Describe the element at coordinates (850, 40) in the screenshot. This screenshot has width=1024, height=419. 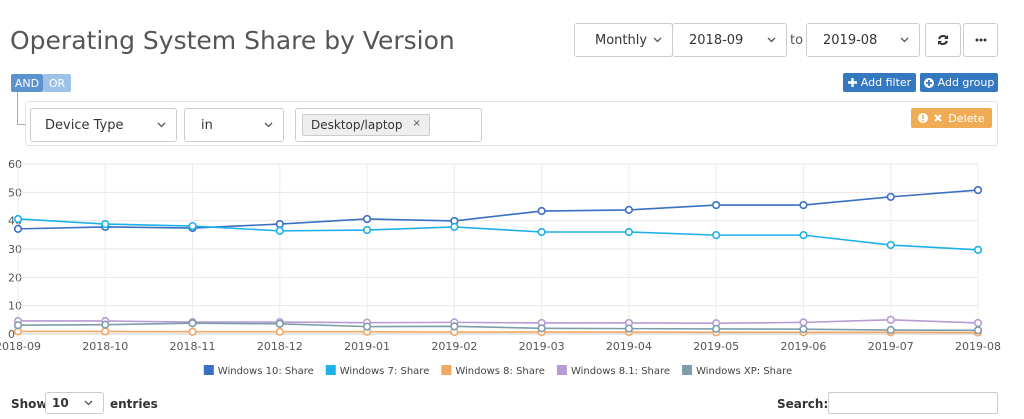
I see `to-value: 2019-08` at that location.